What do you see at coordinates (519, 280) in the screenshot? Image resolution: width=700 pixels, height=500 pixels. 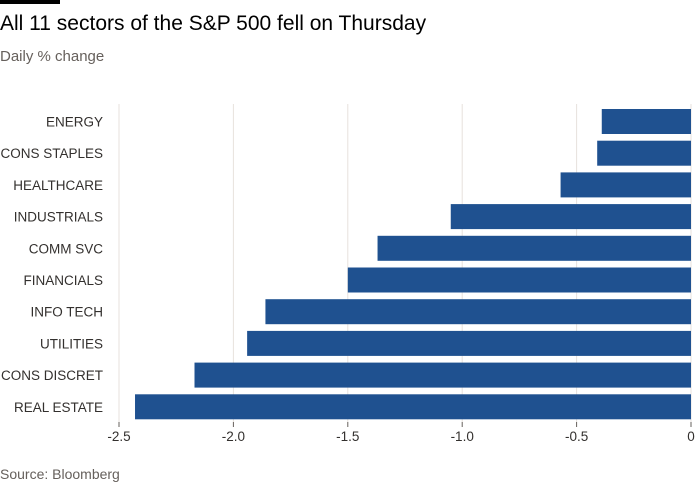 I see `bar-financials` at bounding box center [519, 280].